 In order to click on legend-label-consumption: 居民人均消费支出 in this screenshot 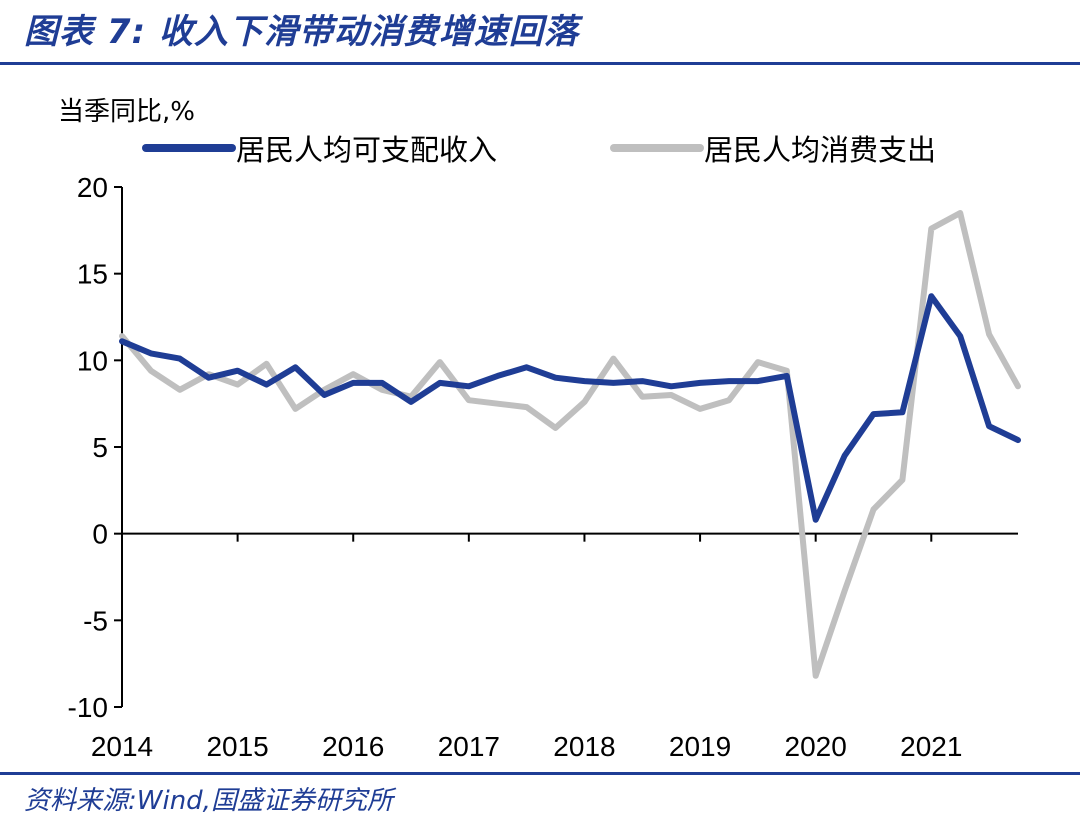, I will do `click(820, 150)`.